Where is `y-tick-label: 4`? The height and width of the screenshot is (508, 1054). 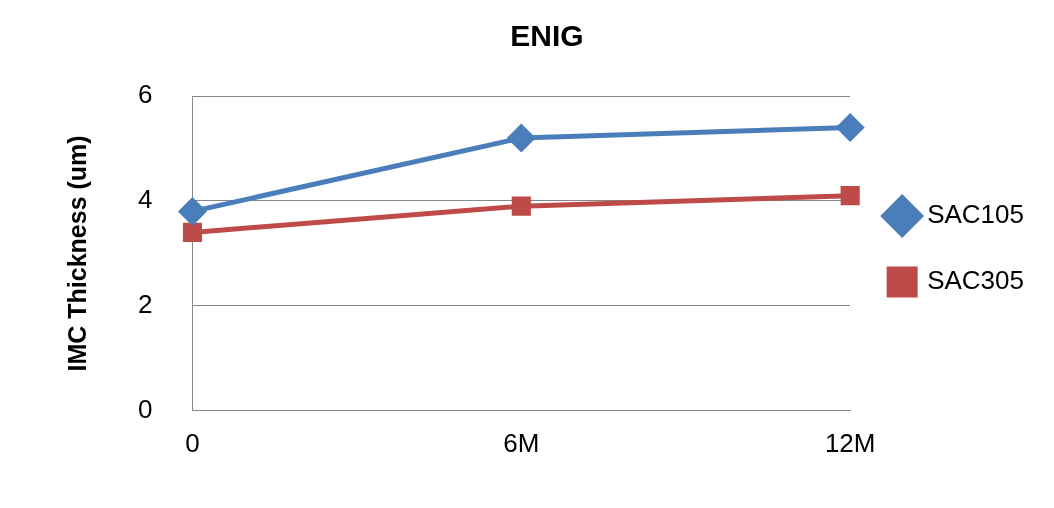 y-tick-label: 4 is located at coordinates (145, 199).